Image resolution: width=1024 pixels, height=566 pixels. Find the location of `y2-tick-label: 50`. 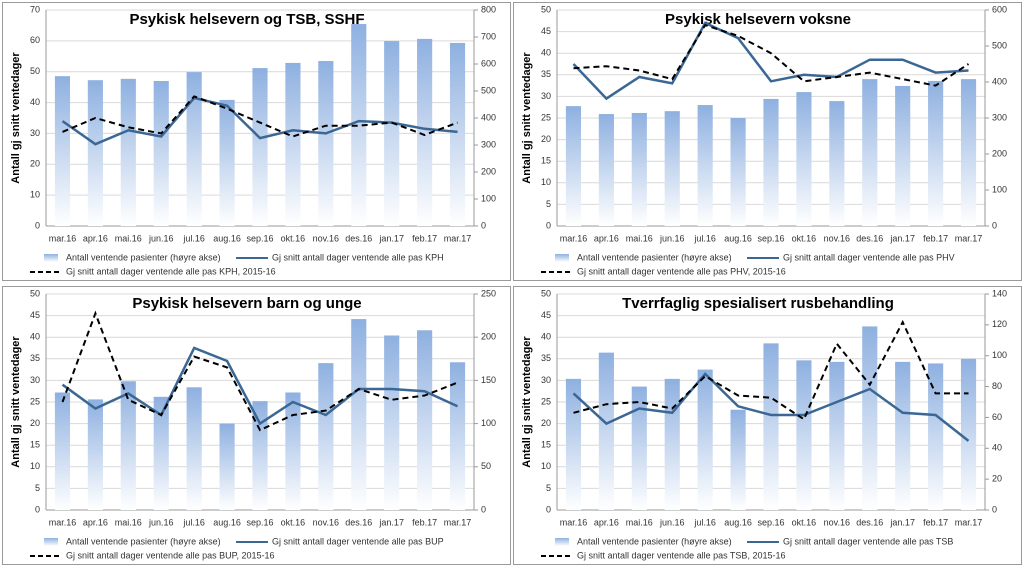

y2-tick-label: 50 is located at coordinates (486, 466).